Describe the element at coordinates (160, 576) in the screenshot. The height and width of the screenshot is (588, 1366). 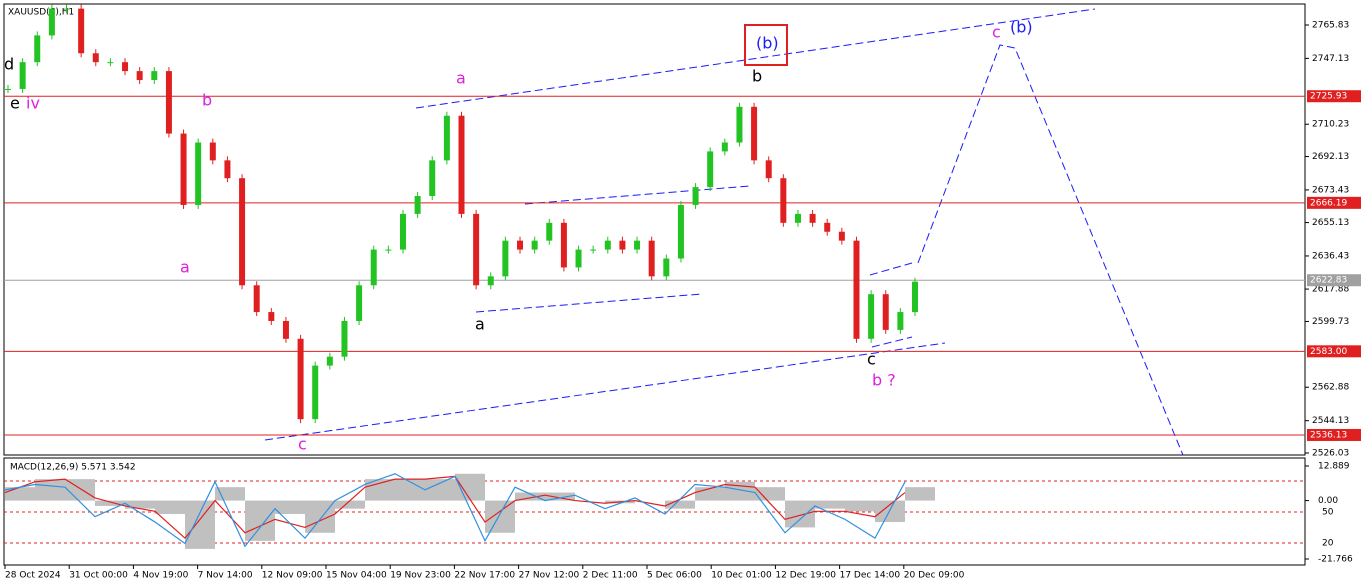
I see `x-tick-label: 4 Nov 19:00` at that location.